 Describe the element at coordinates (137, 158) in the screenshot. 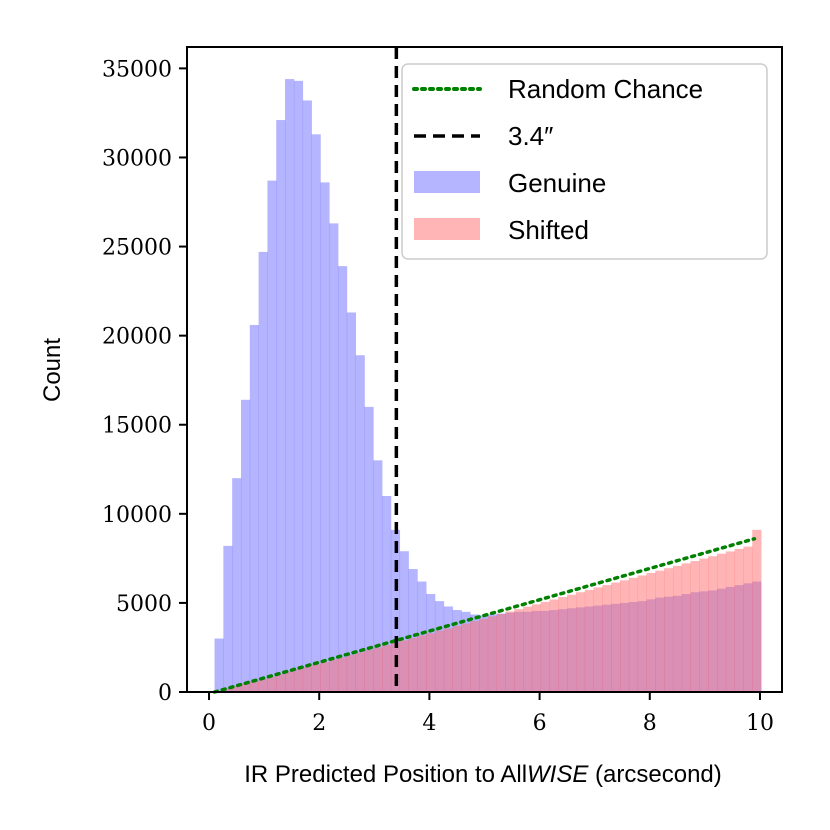

I see `y-tick-label: 30000` at that location.